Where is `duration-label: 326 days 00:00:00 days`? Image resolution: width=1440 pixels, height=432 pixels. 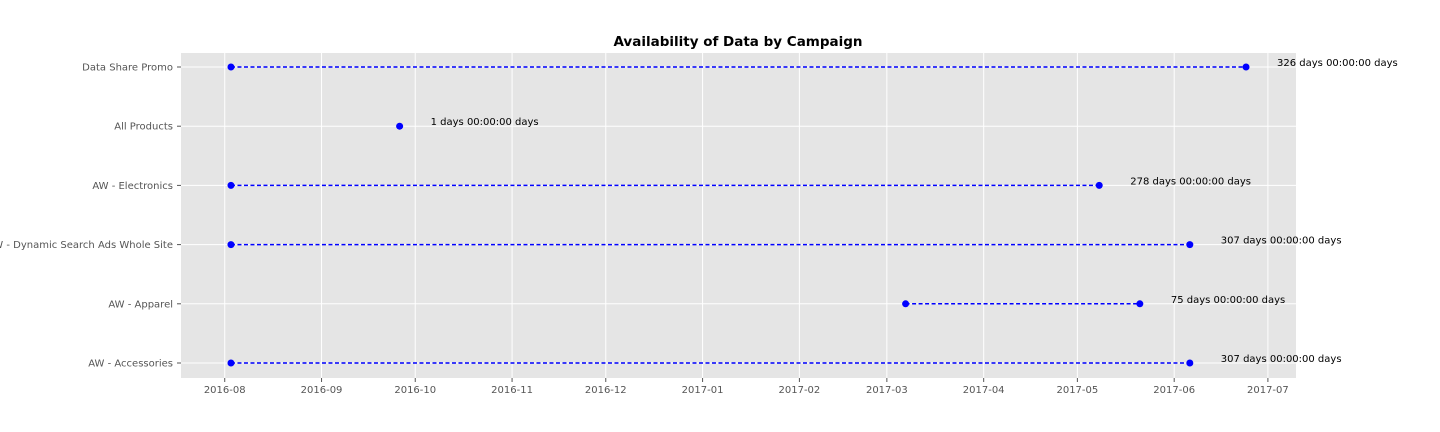 duration-label: 326 days 00:00:00 days is located at coordinates (1337, 63).